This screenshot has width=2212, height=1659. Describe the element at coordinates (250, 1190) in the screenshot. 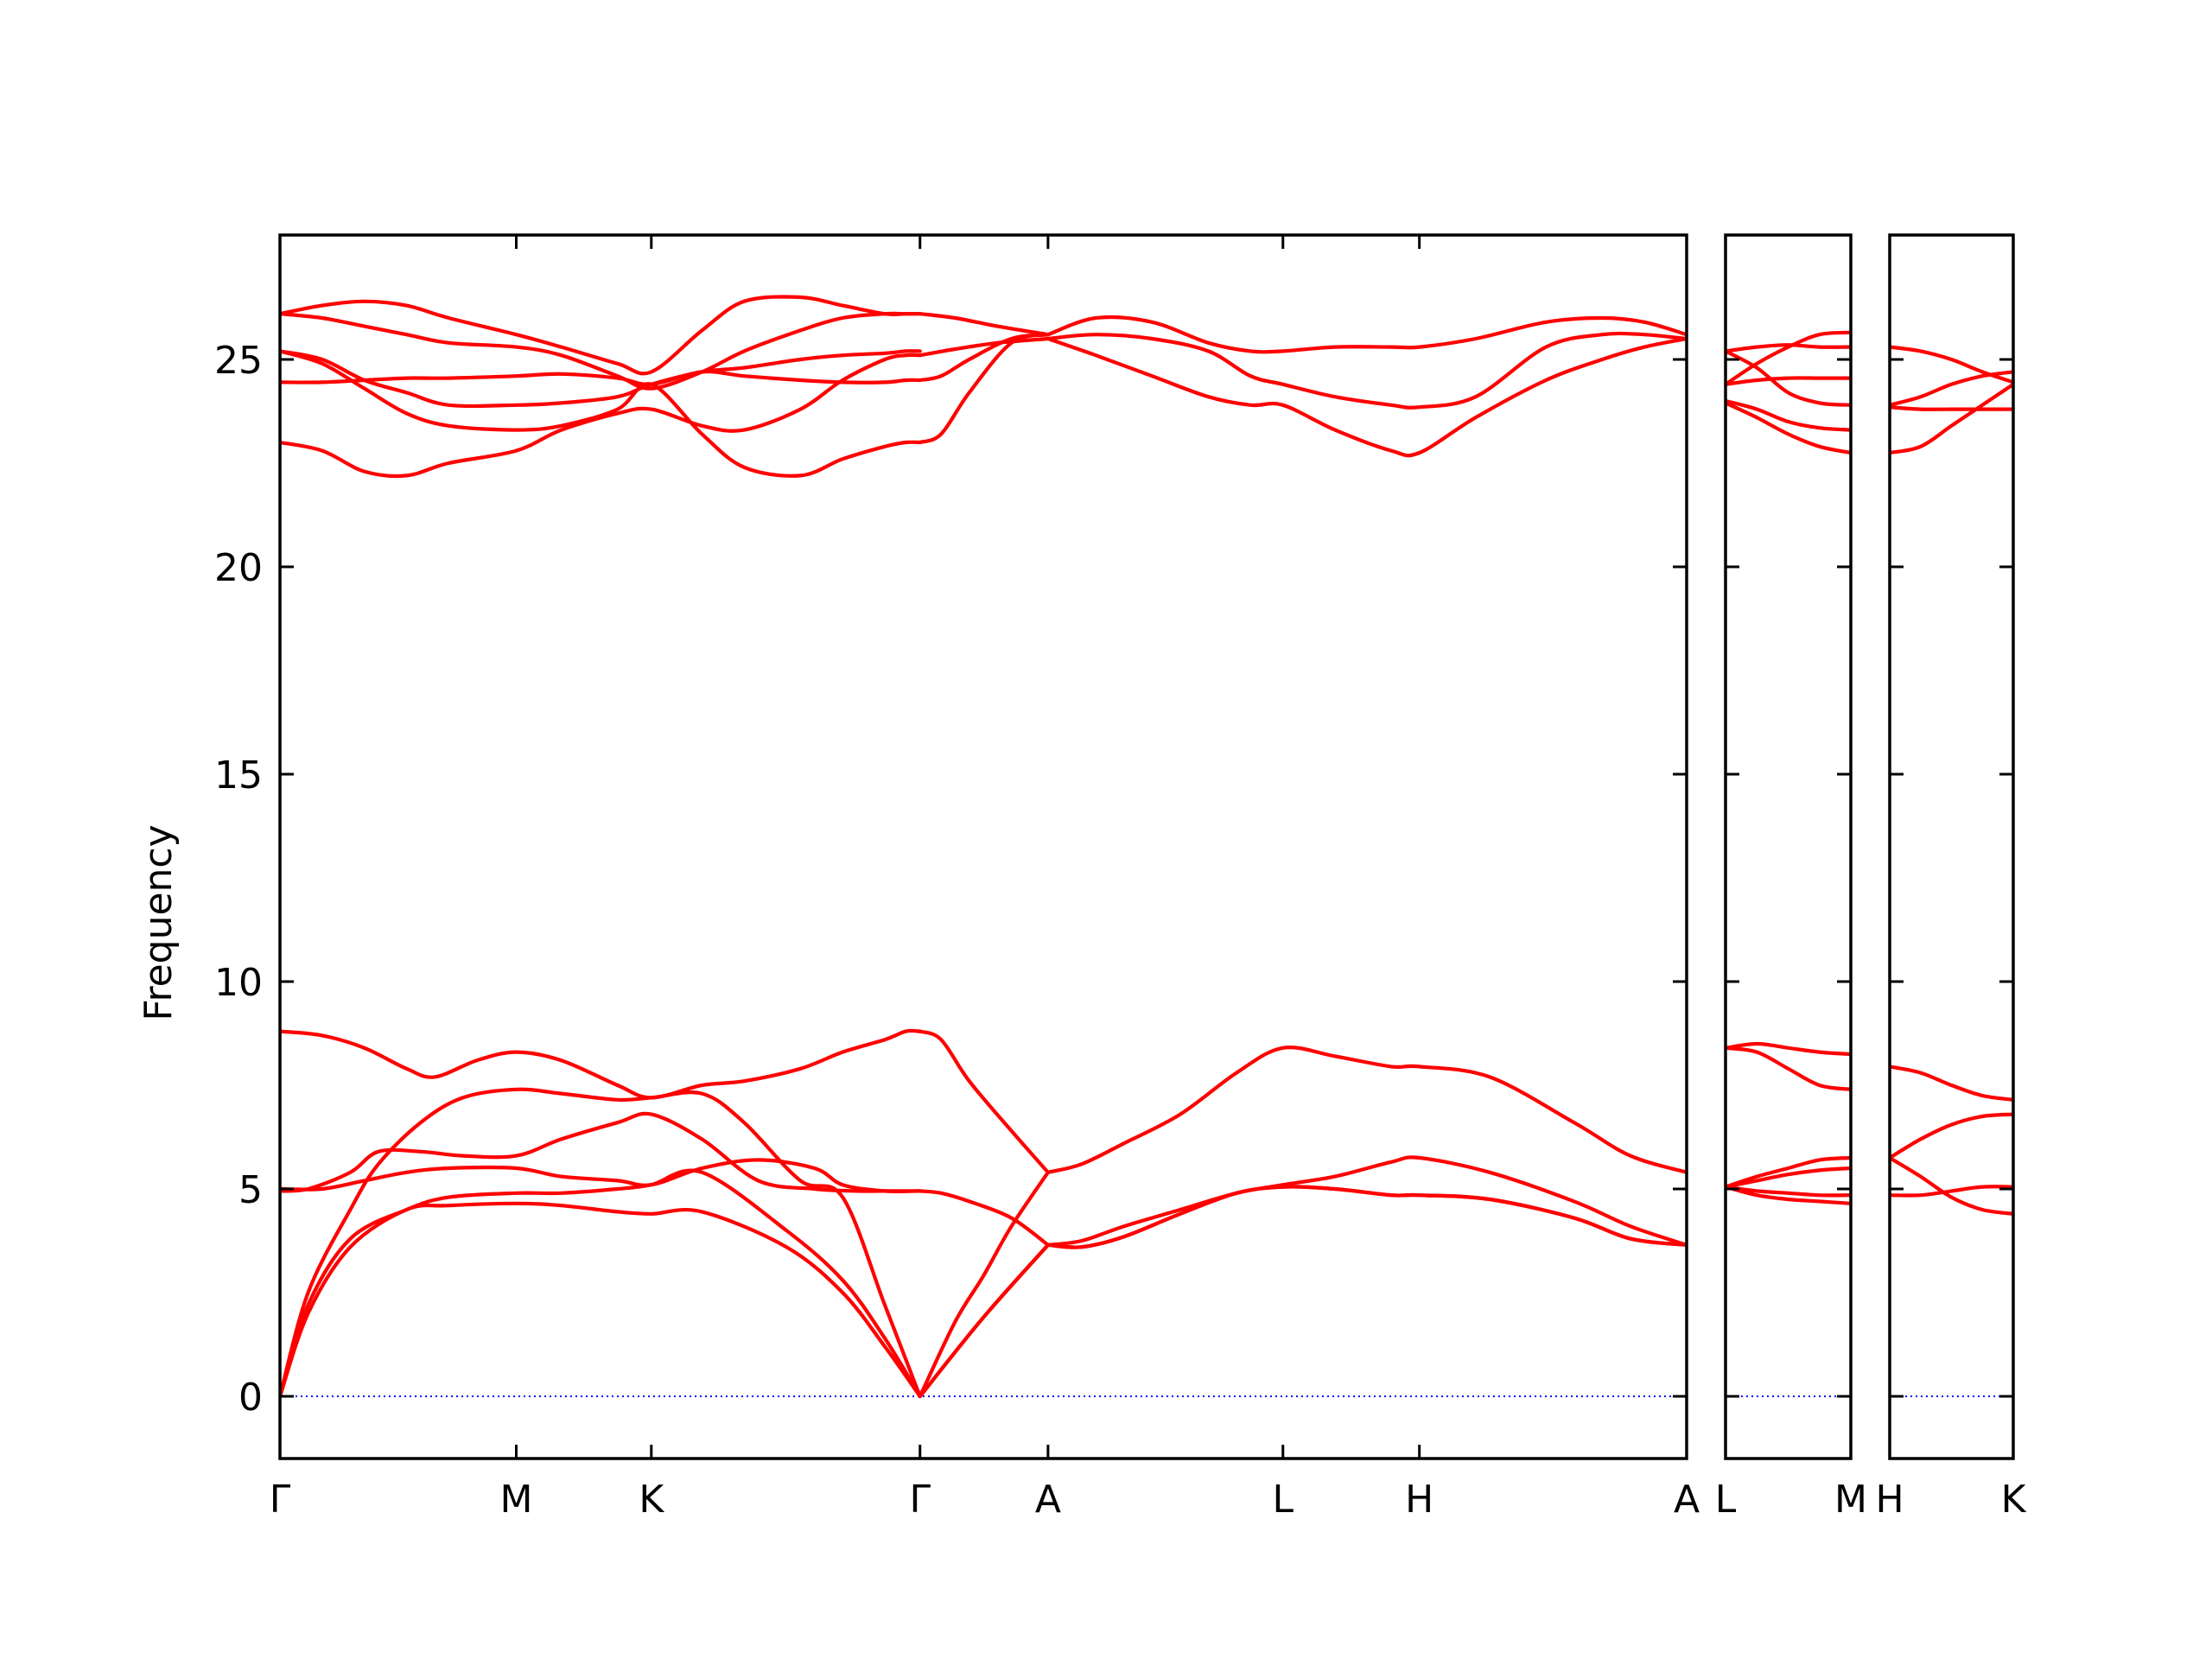

I see `y-tick-label: 5` at that location.